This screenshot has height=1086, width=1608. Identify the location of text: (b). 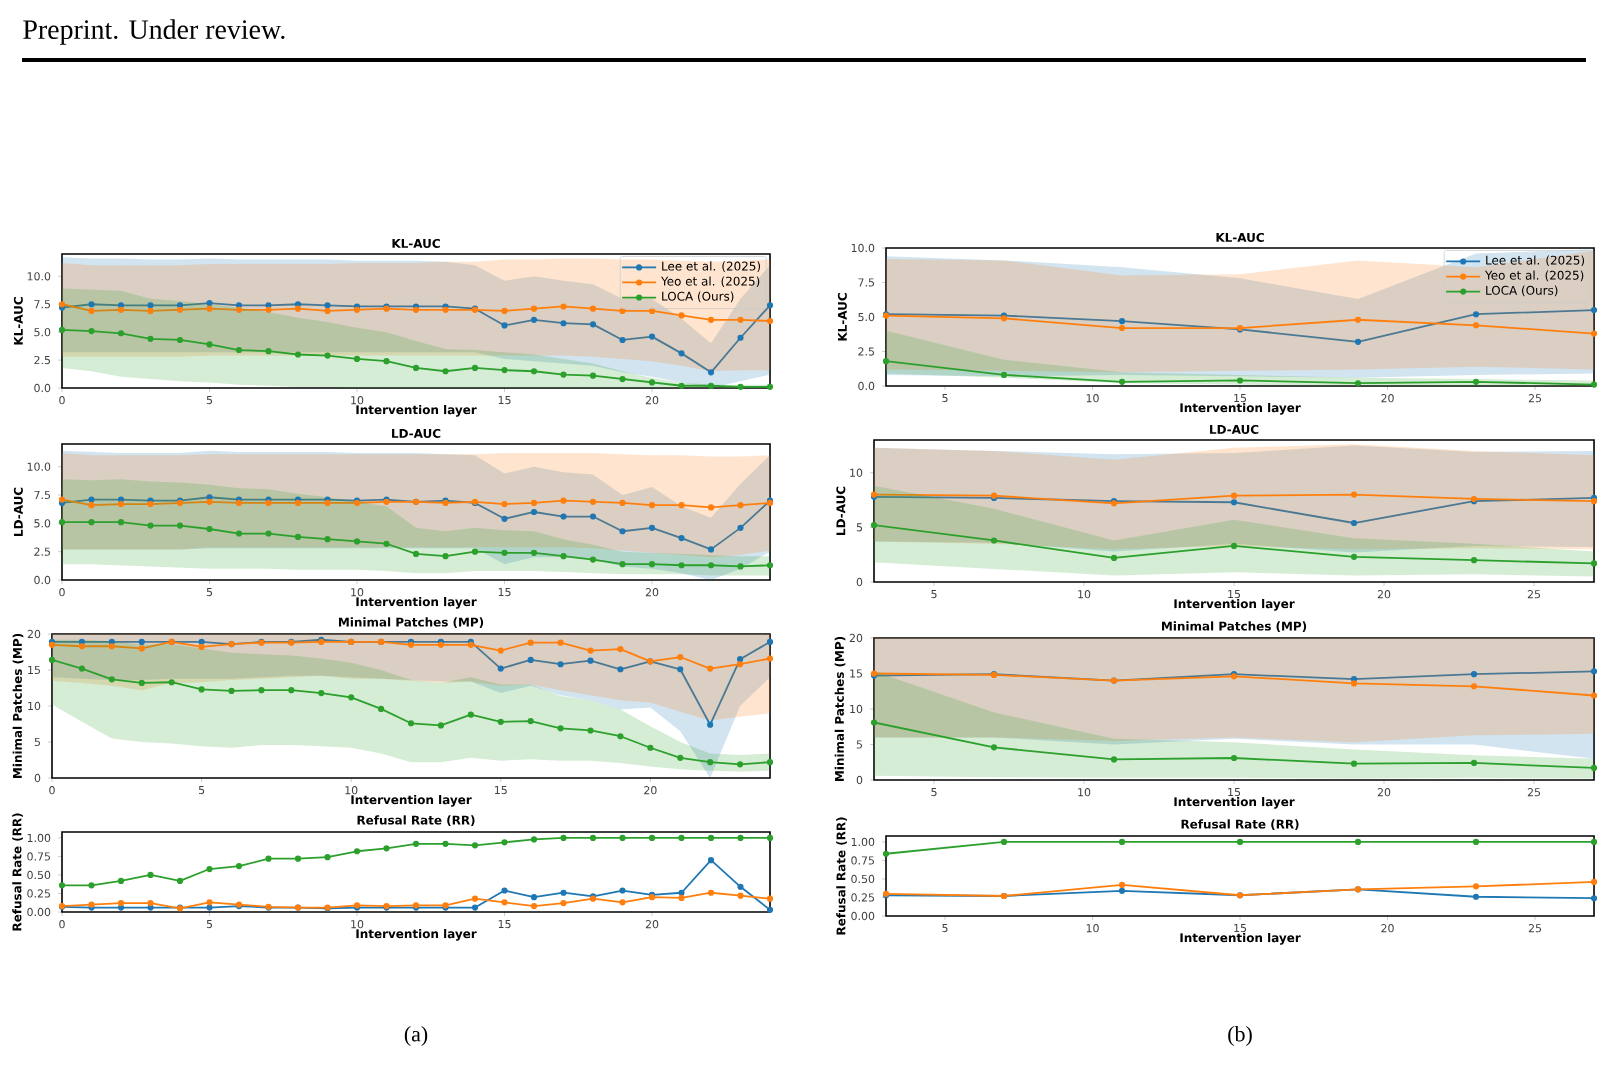
(1240, 1036).